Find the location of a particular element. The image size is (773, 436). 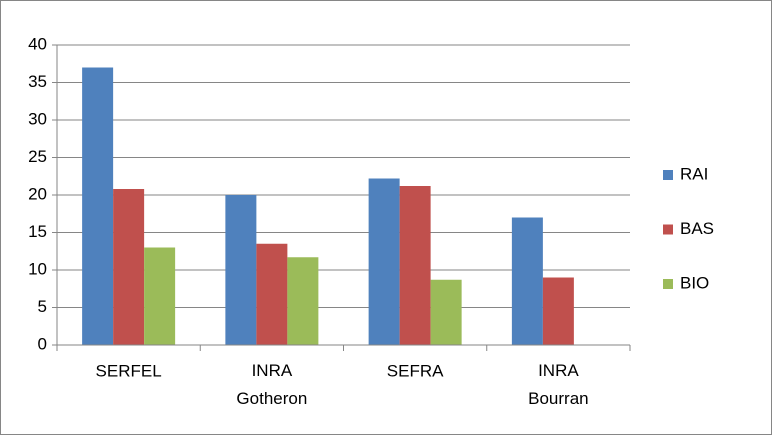

y-tick-label: 5 is located at coordinates (42, 306).